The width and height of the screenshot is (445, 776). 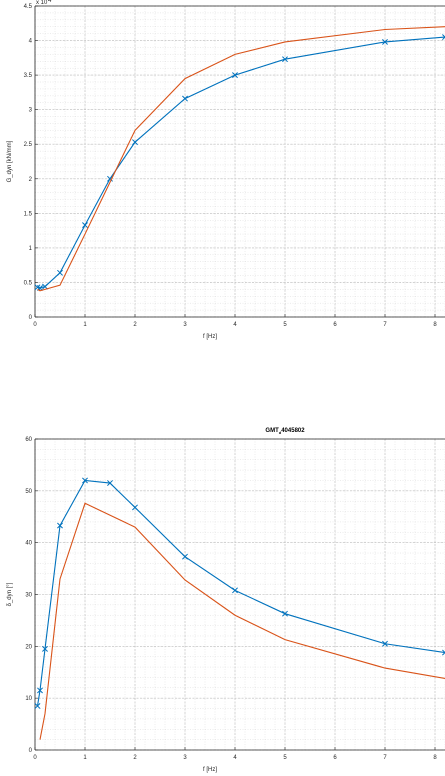 I want to click on y-tick-label: 60, so click(x=28, y=440).